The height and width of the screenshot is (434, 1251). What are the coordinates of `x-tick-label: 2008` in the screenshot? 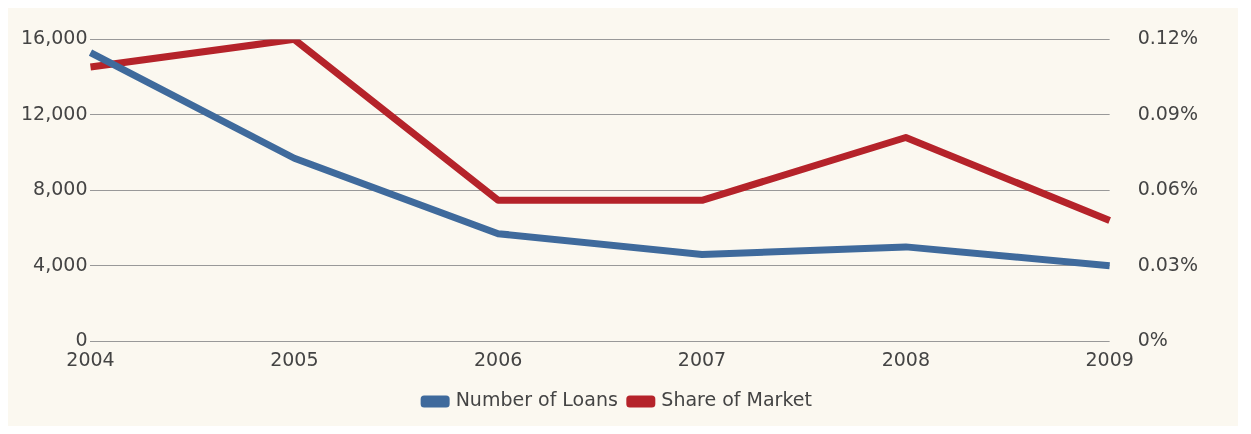 It's located at (905, 358).